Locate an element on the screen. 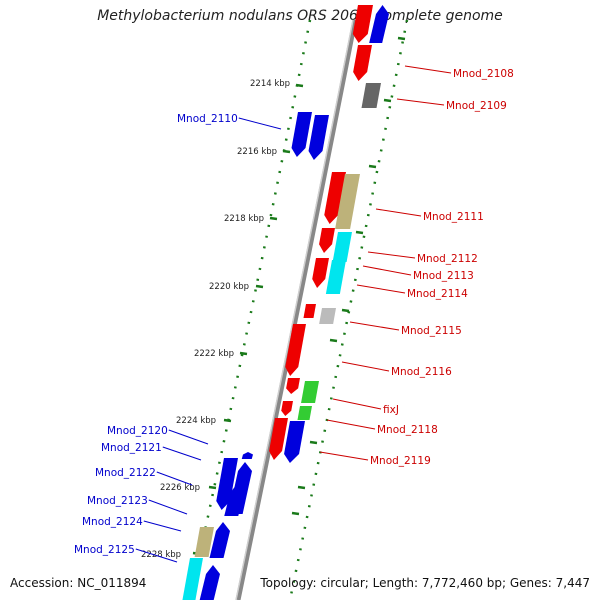  scale-label: 2218 kbp is located at coordinates (244, 219).